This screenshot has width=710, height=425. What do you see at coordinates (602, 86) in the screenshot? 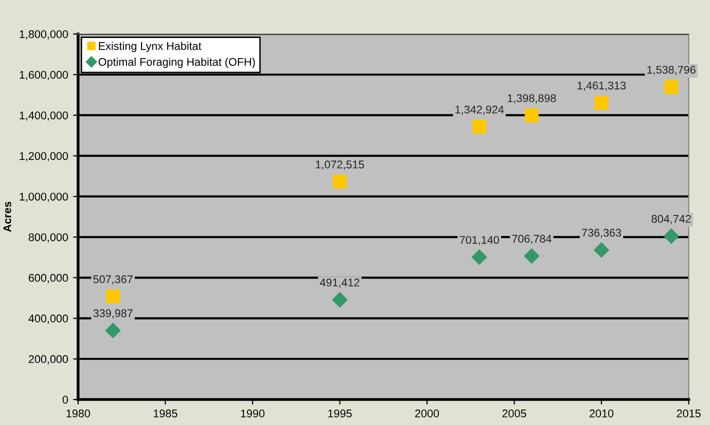
I see `data-label: 1,461,313` at bounding box center [602, 86].